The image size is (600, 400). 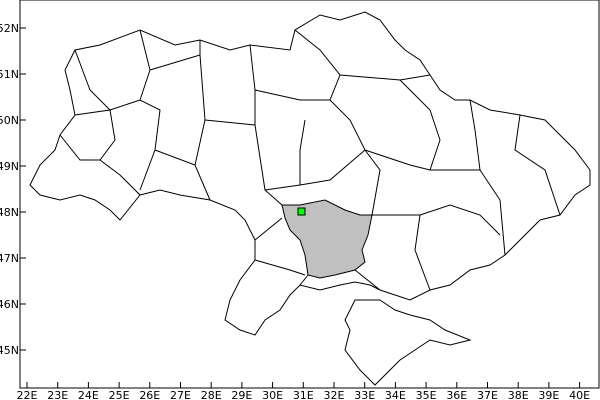 I want to click on x-tick-label: 22E, so click(x=27, y=394).